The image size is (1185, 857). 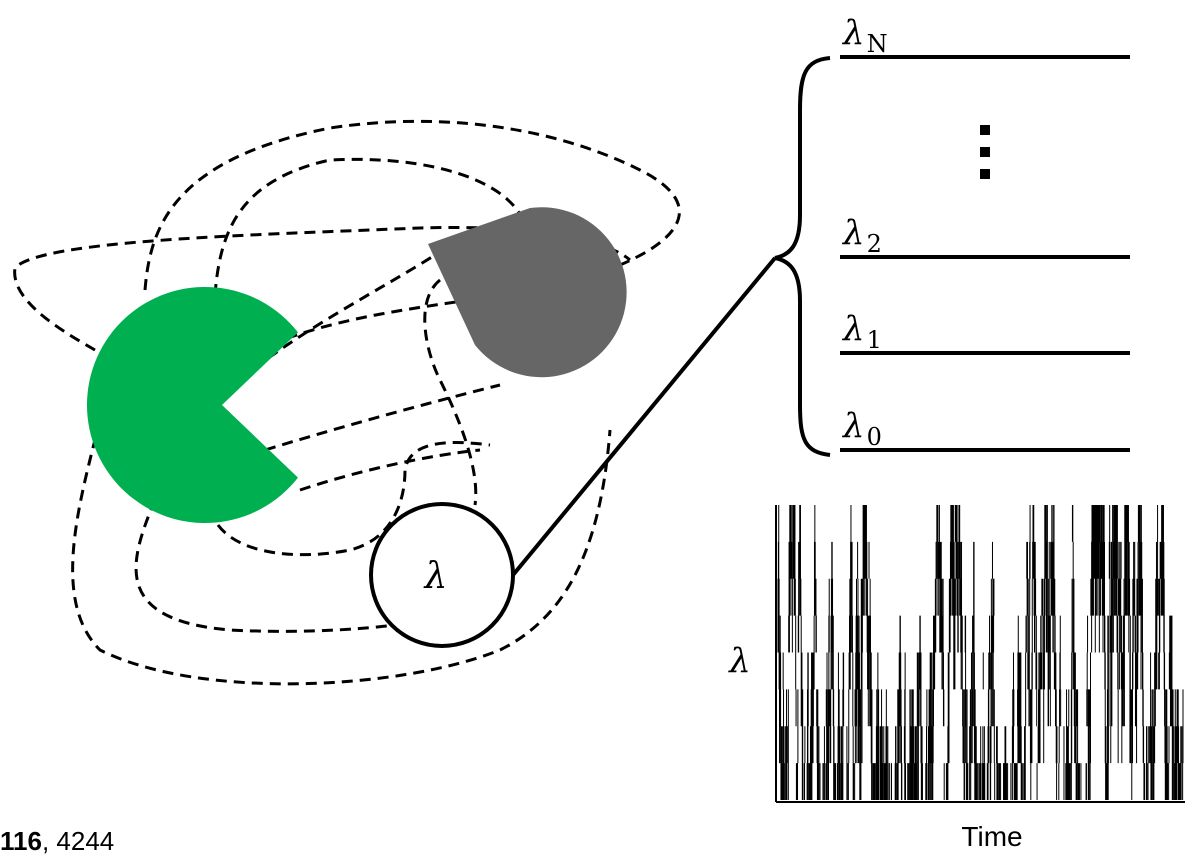 I want to click on level-sub-2: 2, so click(x=874, y=244).